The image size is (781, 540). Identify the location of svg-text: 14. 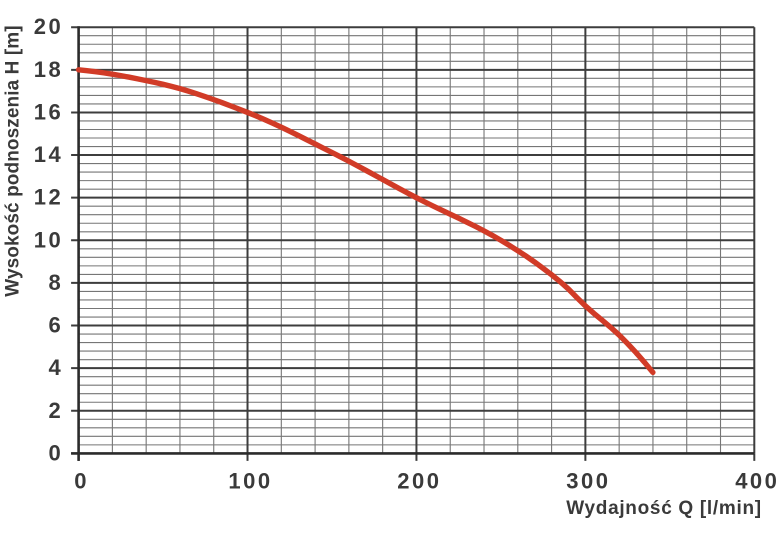
(48, 154).